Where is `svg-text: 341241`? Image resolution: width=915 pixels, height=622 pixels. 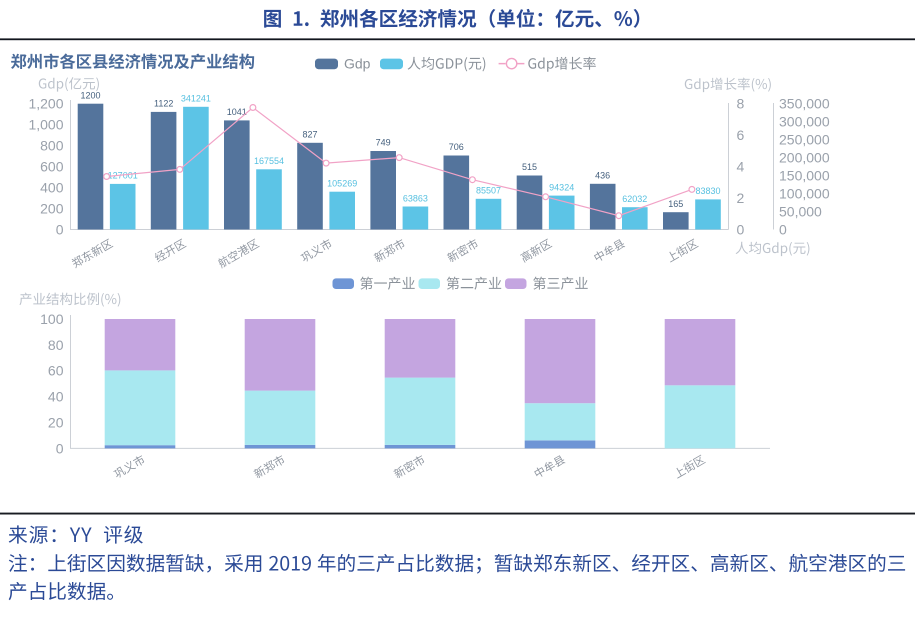 svg-text: 341241 is located at coordinates (196, 99).